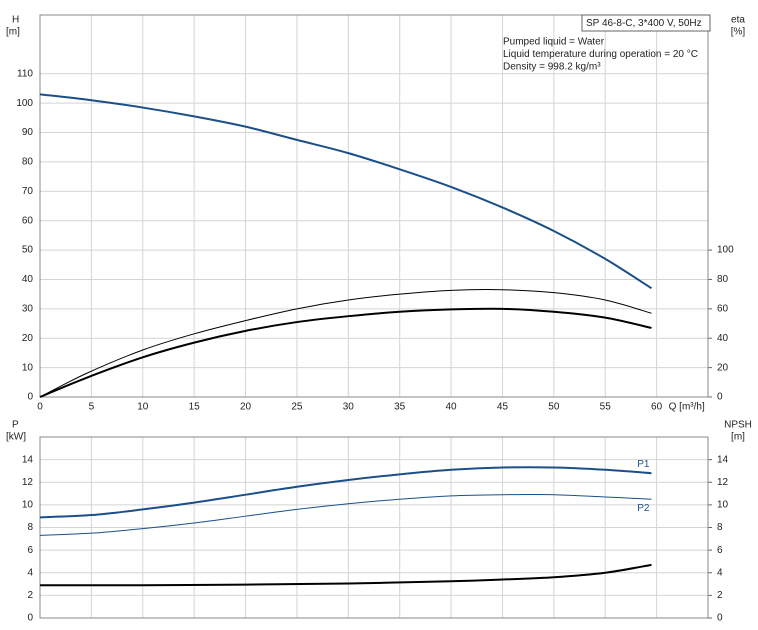 The width and height of the screenshot is (758, 630). Describe the element at coordinates (552, 67) in the screenshot. I see `annotation: Density = 998.2 kg/m³` at that location.